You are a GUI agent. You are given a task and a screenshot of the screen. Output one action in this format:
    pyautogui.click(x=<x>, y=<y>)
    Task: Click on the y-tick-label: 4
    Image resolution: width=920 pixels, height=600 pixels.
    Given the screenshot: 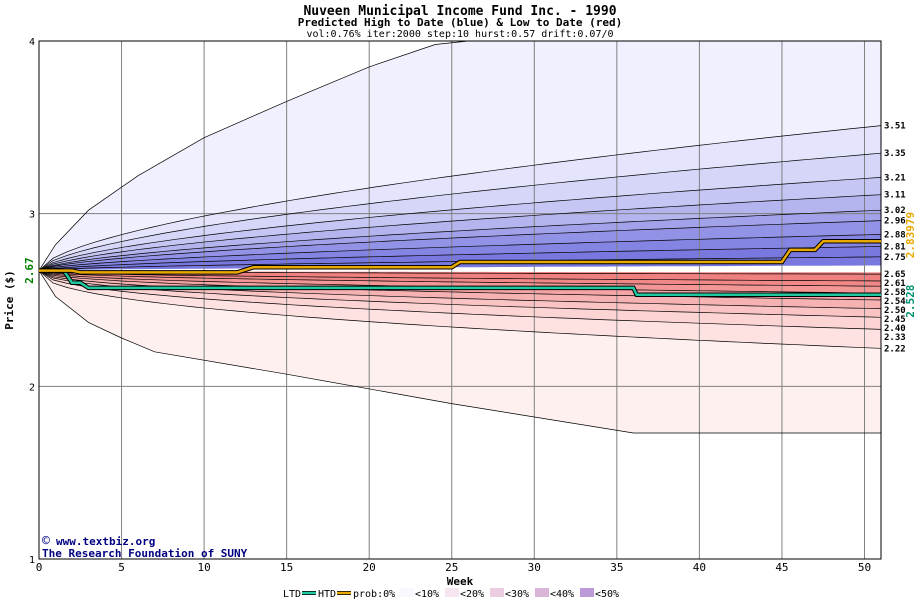 What is the action you would take?
    pyautogui.click(x=32, y=42)
    